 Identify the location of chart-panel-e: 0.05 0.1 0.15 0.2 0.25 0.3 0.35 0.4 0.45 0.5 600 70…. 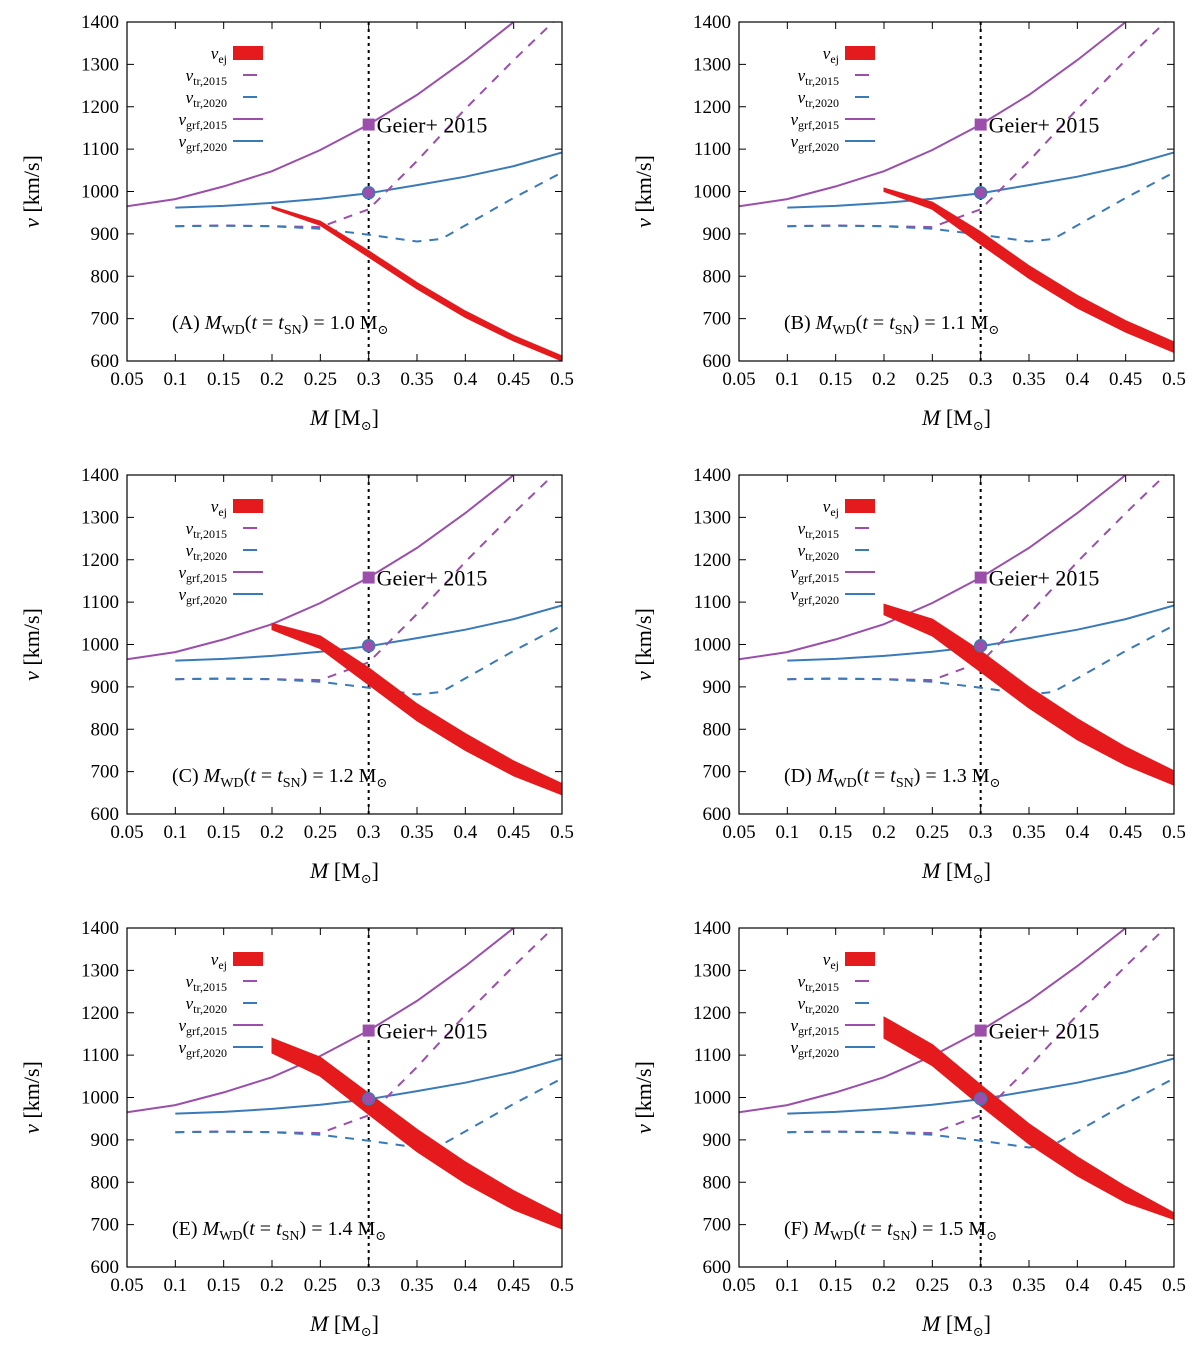
(296, 1128).